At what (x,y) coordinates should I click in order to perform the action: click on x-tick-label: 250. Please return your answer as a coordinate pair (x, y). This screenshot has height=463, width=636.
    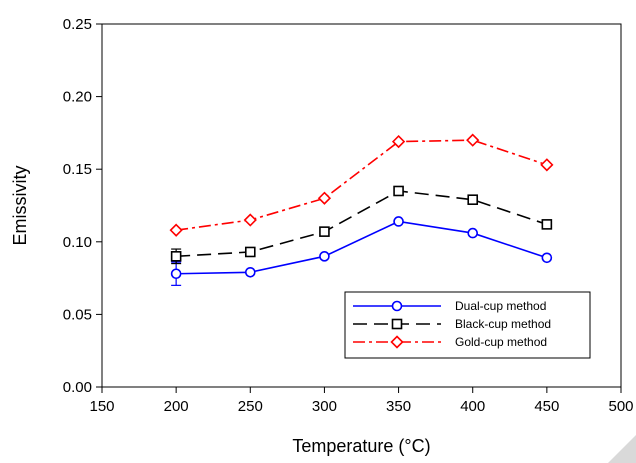
    Looking at the image, I should click on (250, 406).